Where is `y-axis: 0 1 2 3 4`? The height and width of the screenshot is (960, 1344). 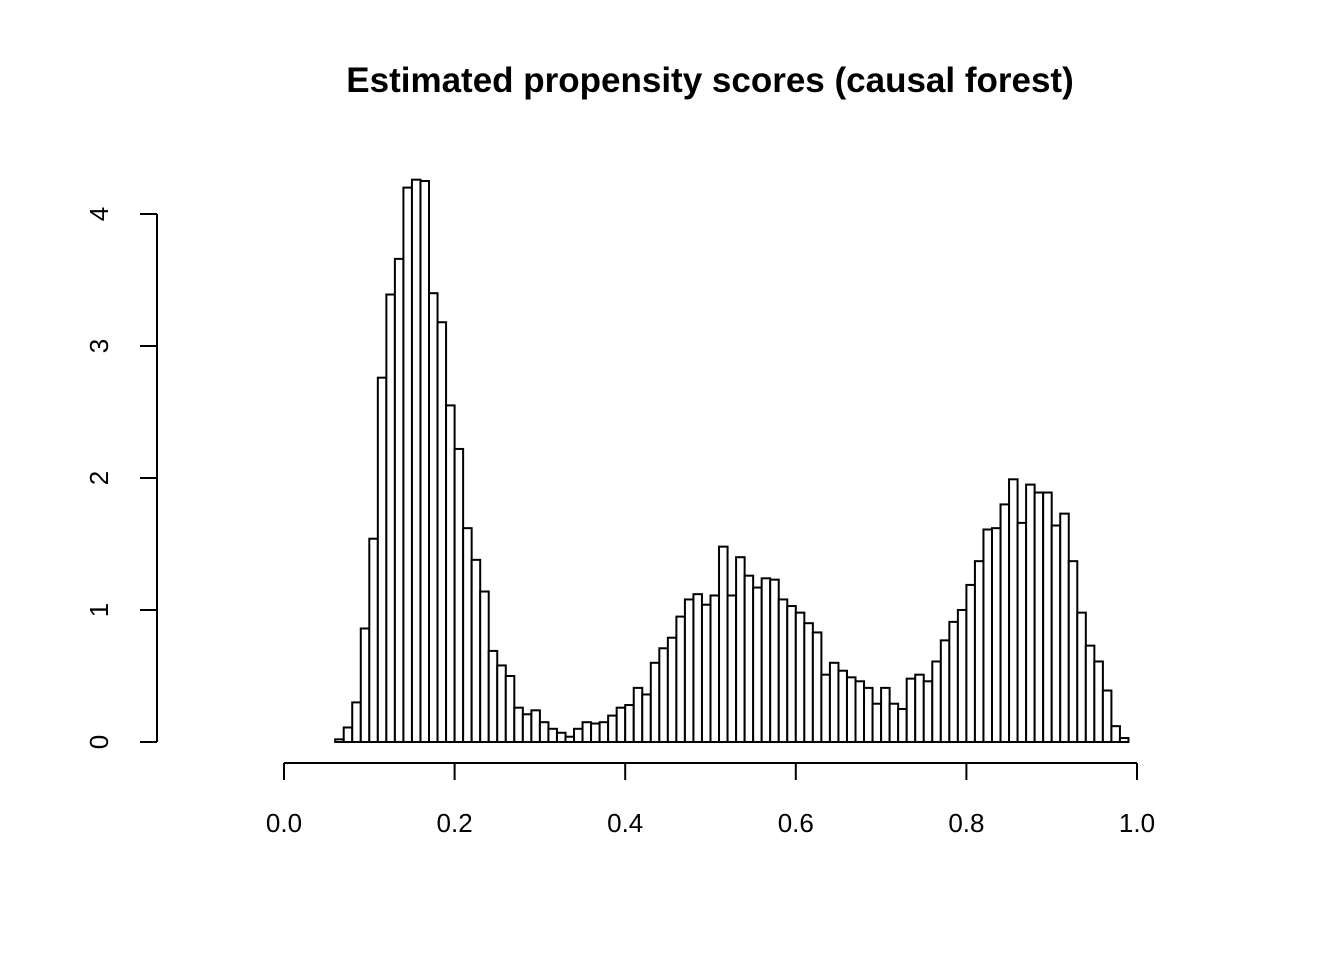 y-axis: 0 1 2 3 4 is located at coordinates (121, 478).